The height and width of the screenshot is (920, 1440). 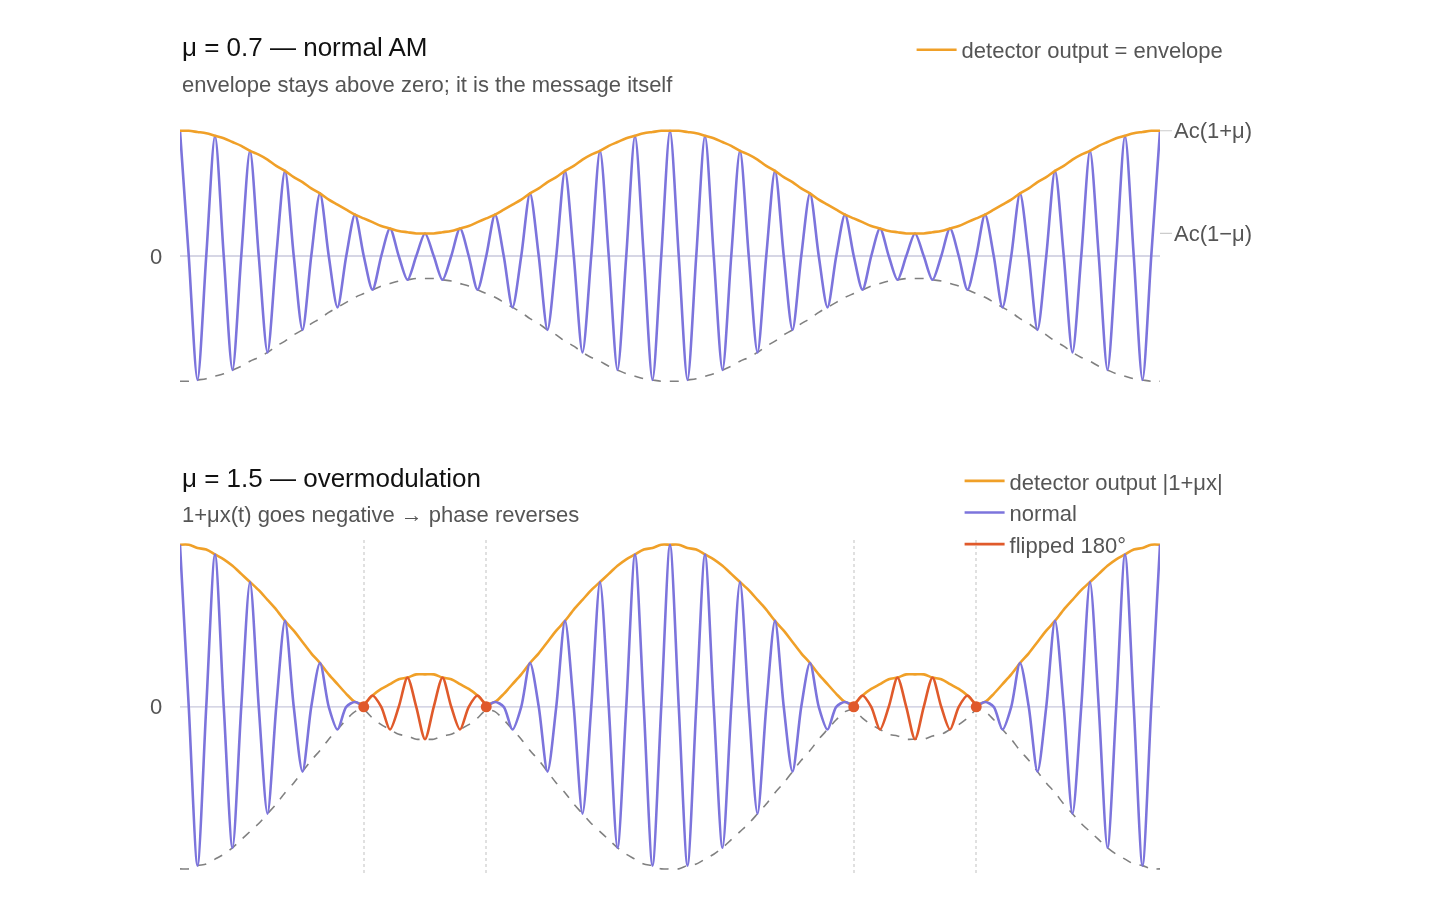 I want to click on chart-title: μ = 0.7 — normal AM, so click(x=305, y=47).